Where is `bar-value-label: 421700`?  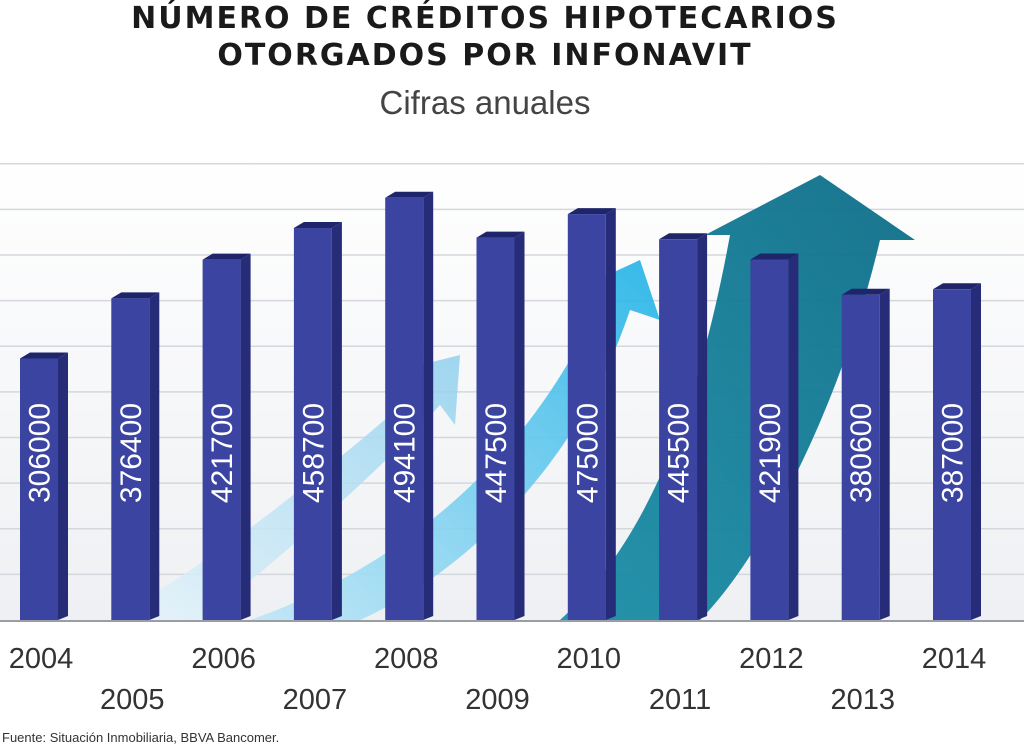
bar-value-label: 421700 is located at coordinates (222, 453).